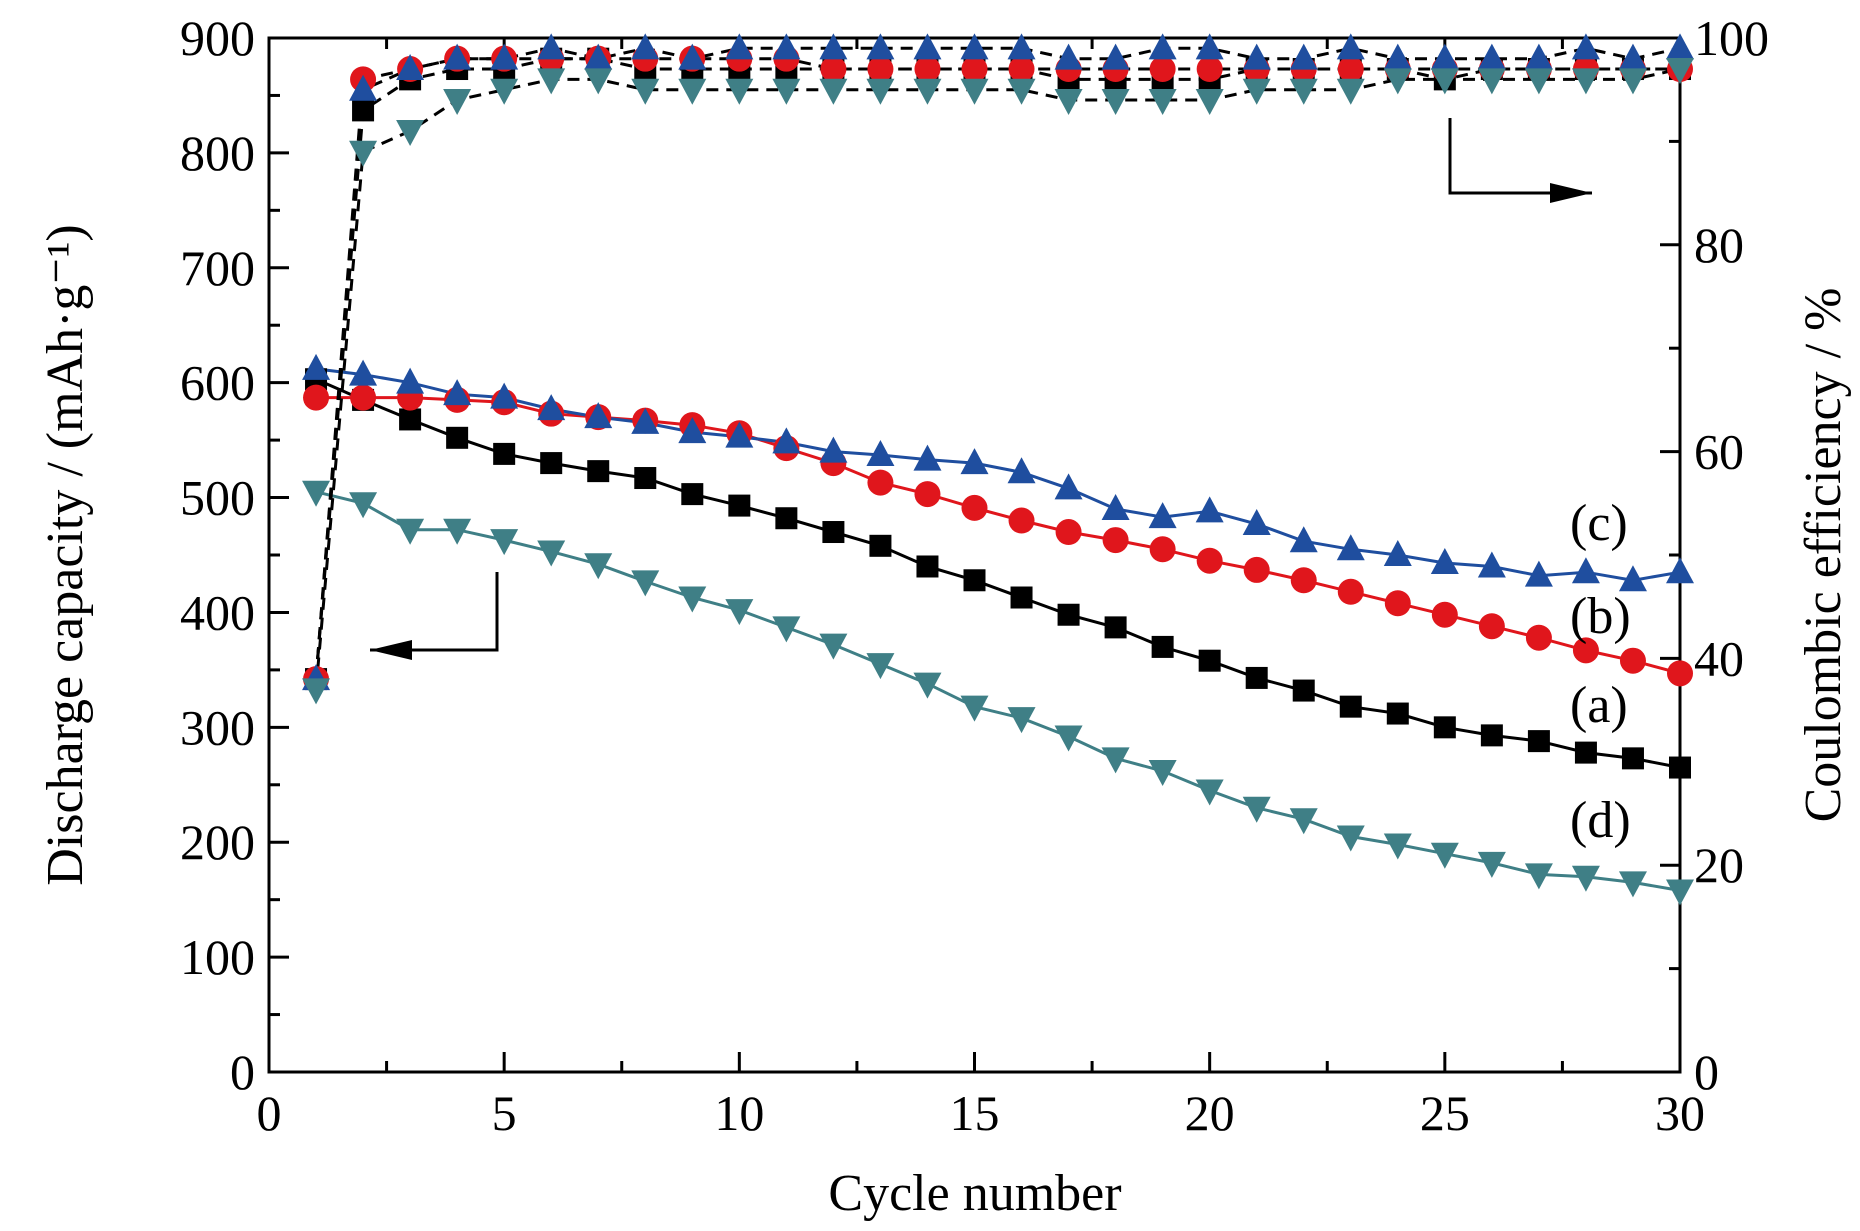 The height and width of the screenshot is (1231, 1860). I want to click on y-axis-left-title: Discharge capacity / (mAh·g⁻¹), so click(65, 555).